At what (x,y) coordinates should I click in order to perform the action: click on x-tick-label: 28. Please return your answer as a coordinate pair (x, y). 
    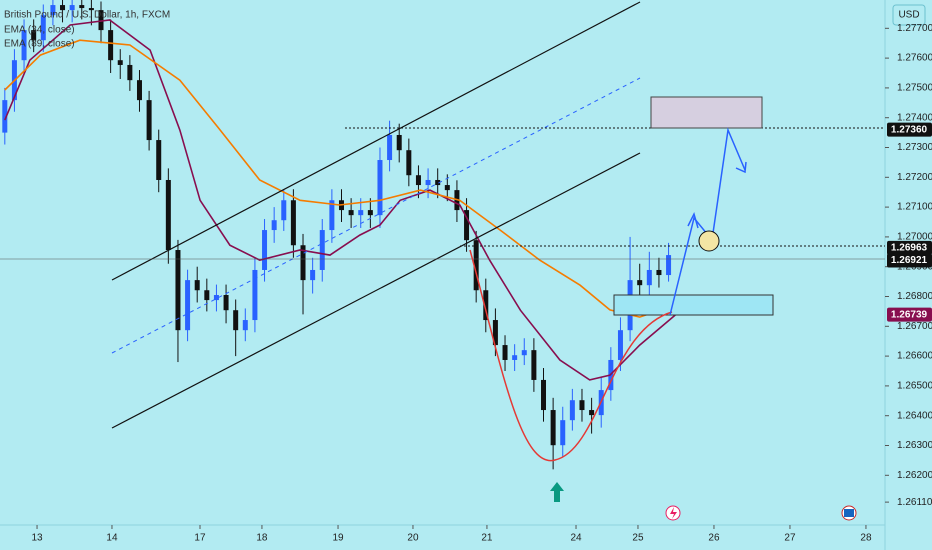
    Looking at the image, I should click on (866, 538).